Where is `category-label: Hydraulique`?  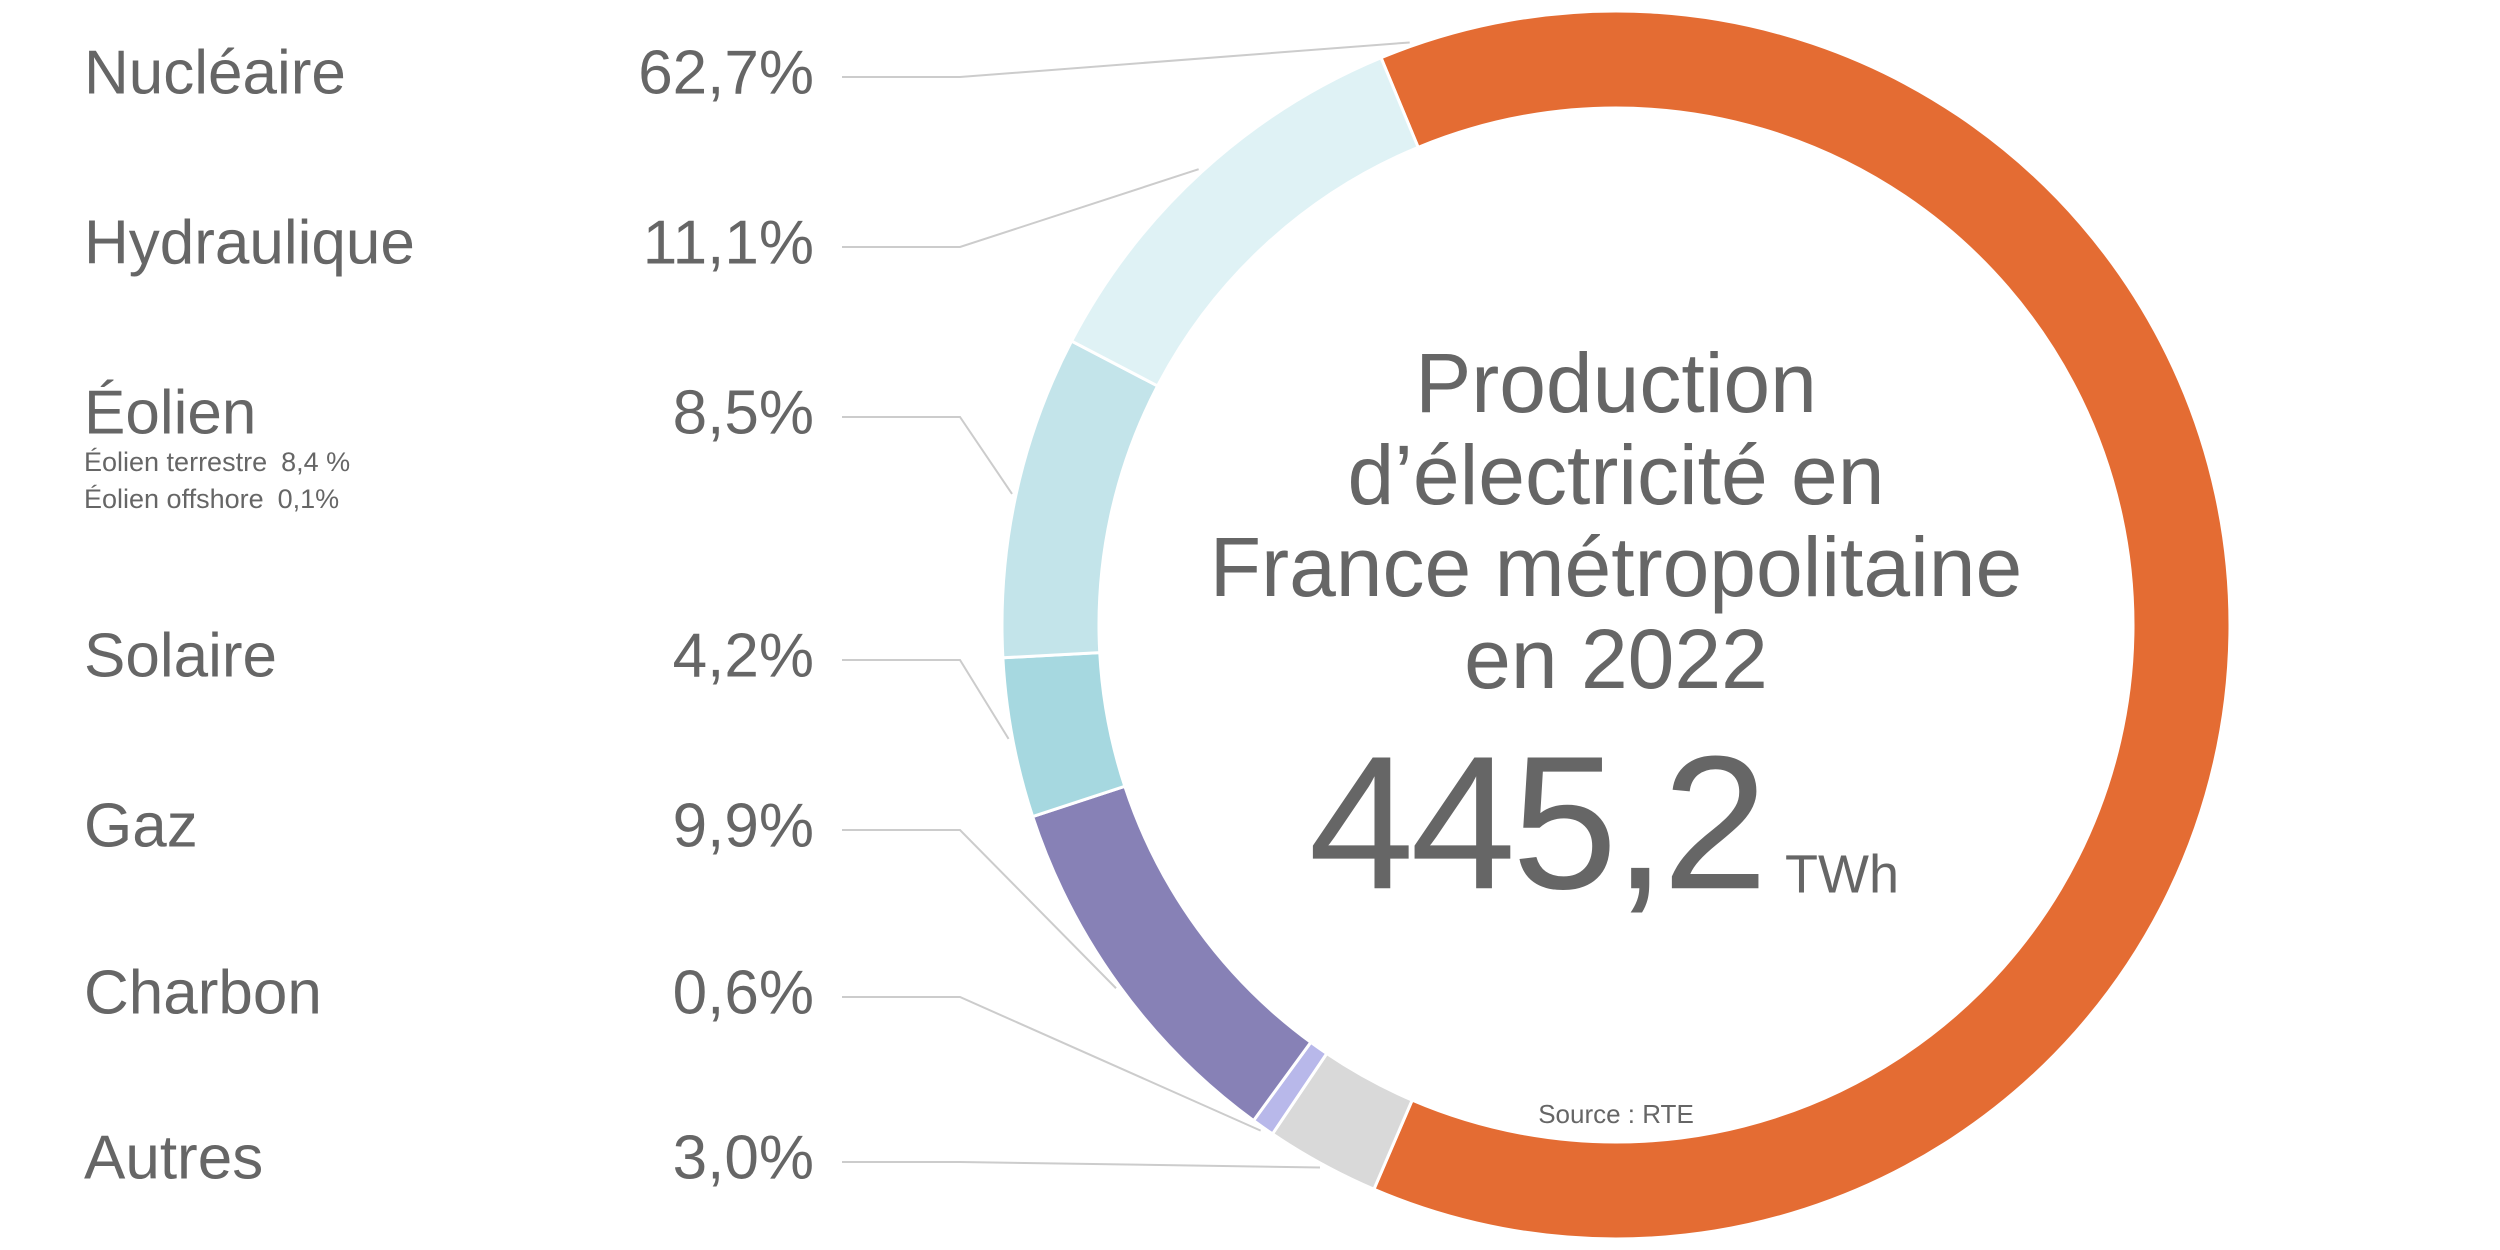 category-label: Hydraulique is located at coordinates (249, 242).